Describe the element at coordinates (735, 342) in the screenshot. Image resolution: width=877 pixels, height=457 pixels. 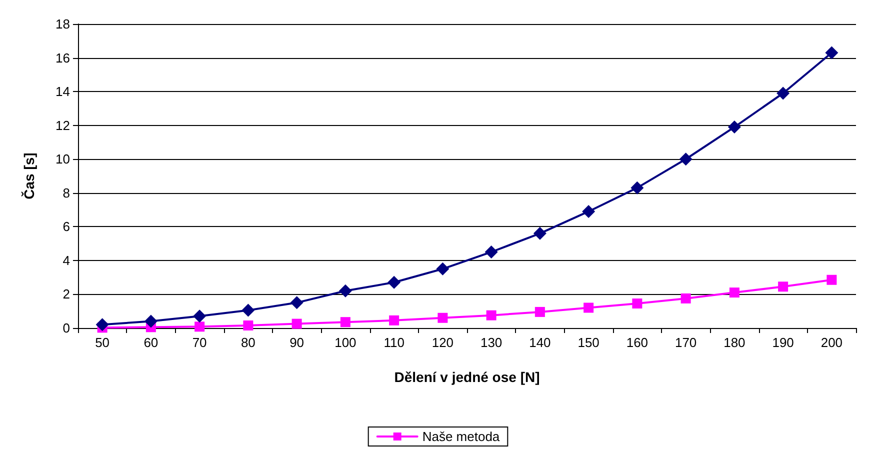
I see `x-tick-label: 180` at that location.